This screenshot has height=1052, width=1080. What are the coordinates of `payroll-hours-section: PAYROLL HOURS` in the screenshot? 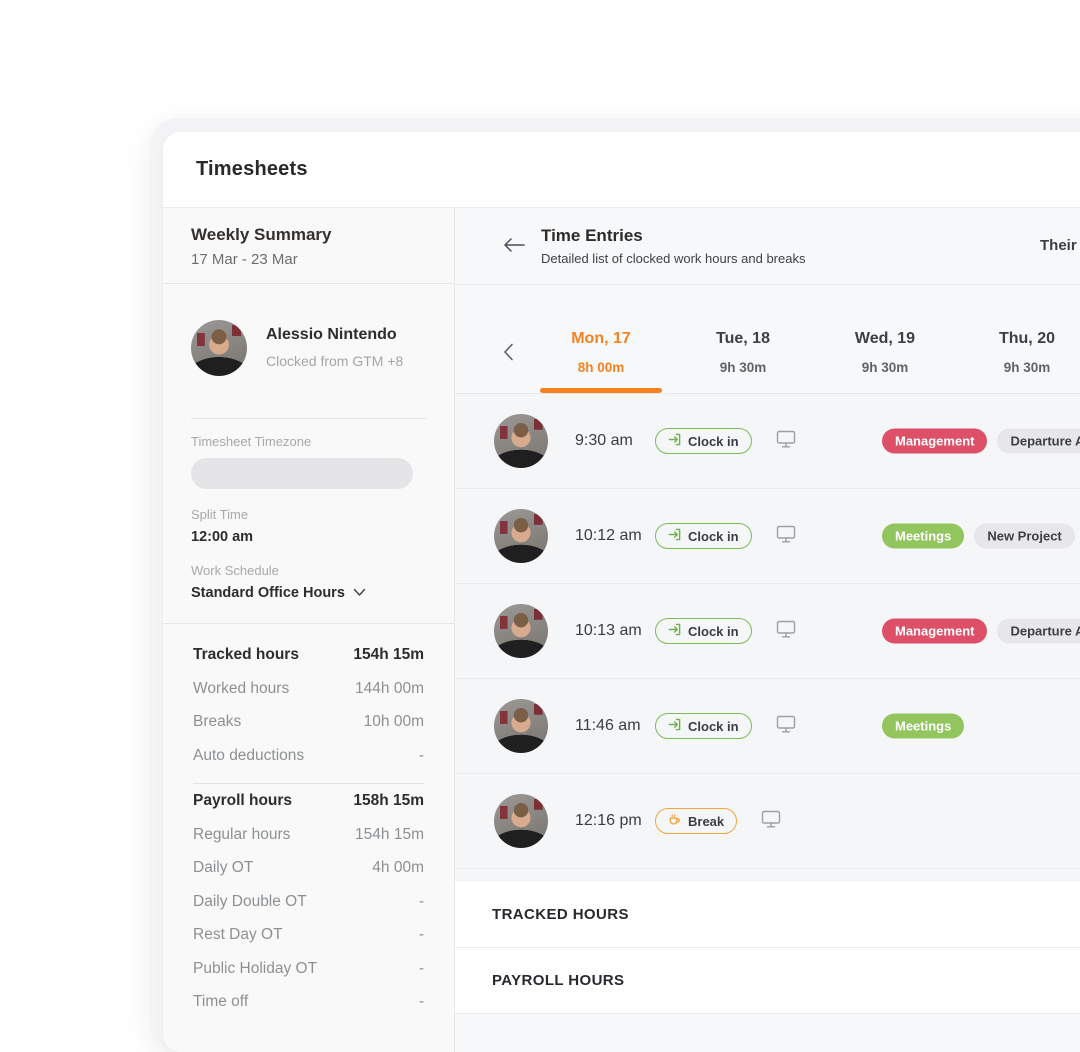 It's located at (767, 981).